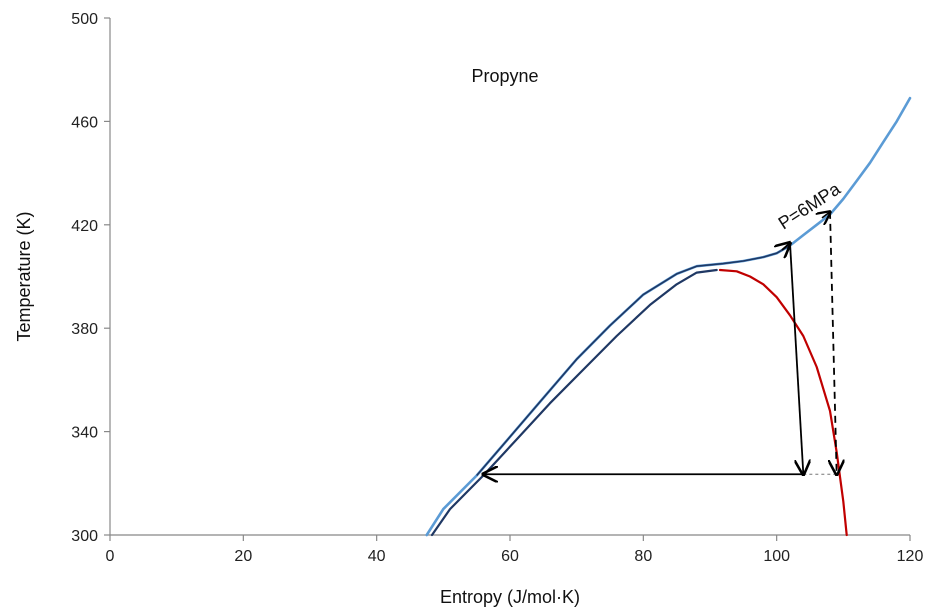 This screenshot has width=936, height=614. I want to click on x-tick-label: 20, so click(243, 556).